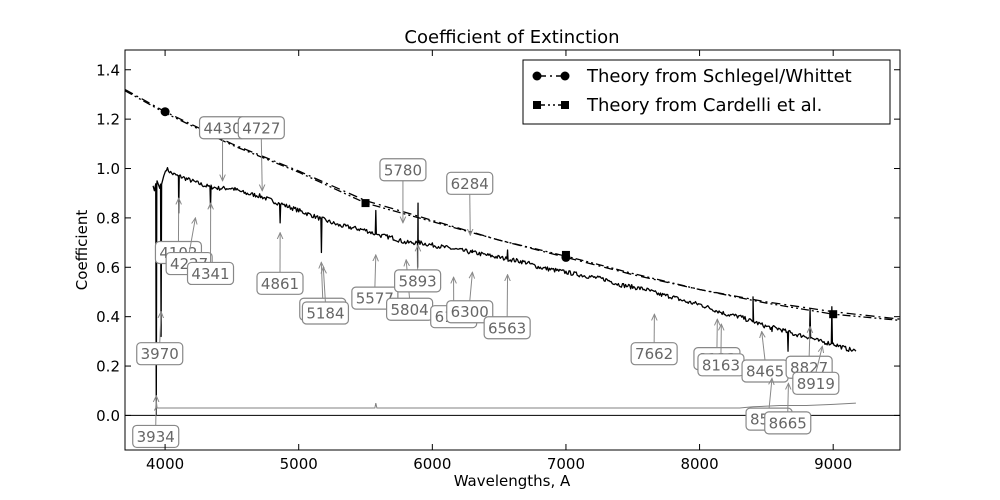 This screenshot has width=1000, height=500. Describe the element at coordinates (511, 37) in the screenshot. I see `chart-title: Coefficient of Extinction` at that location.